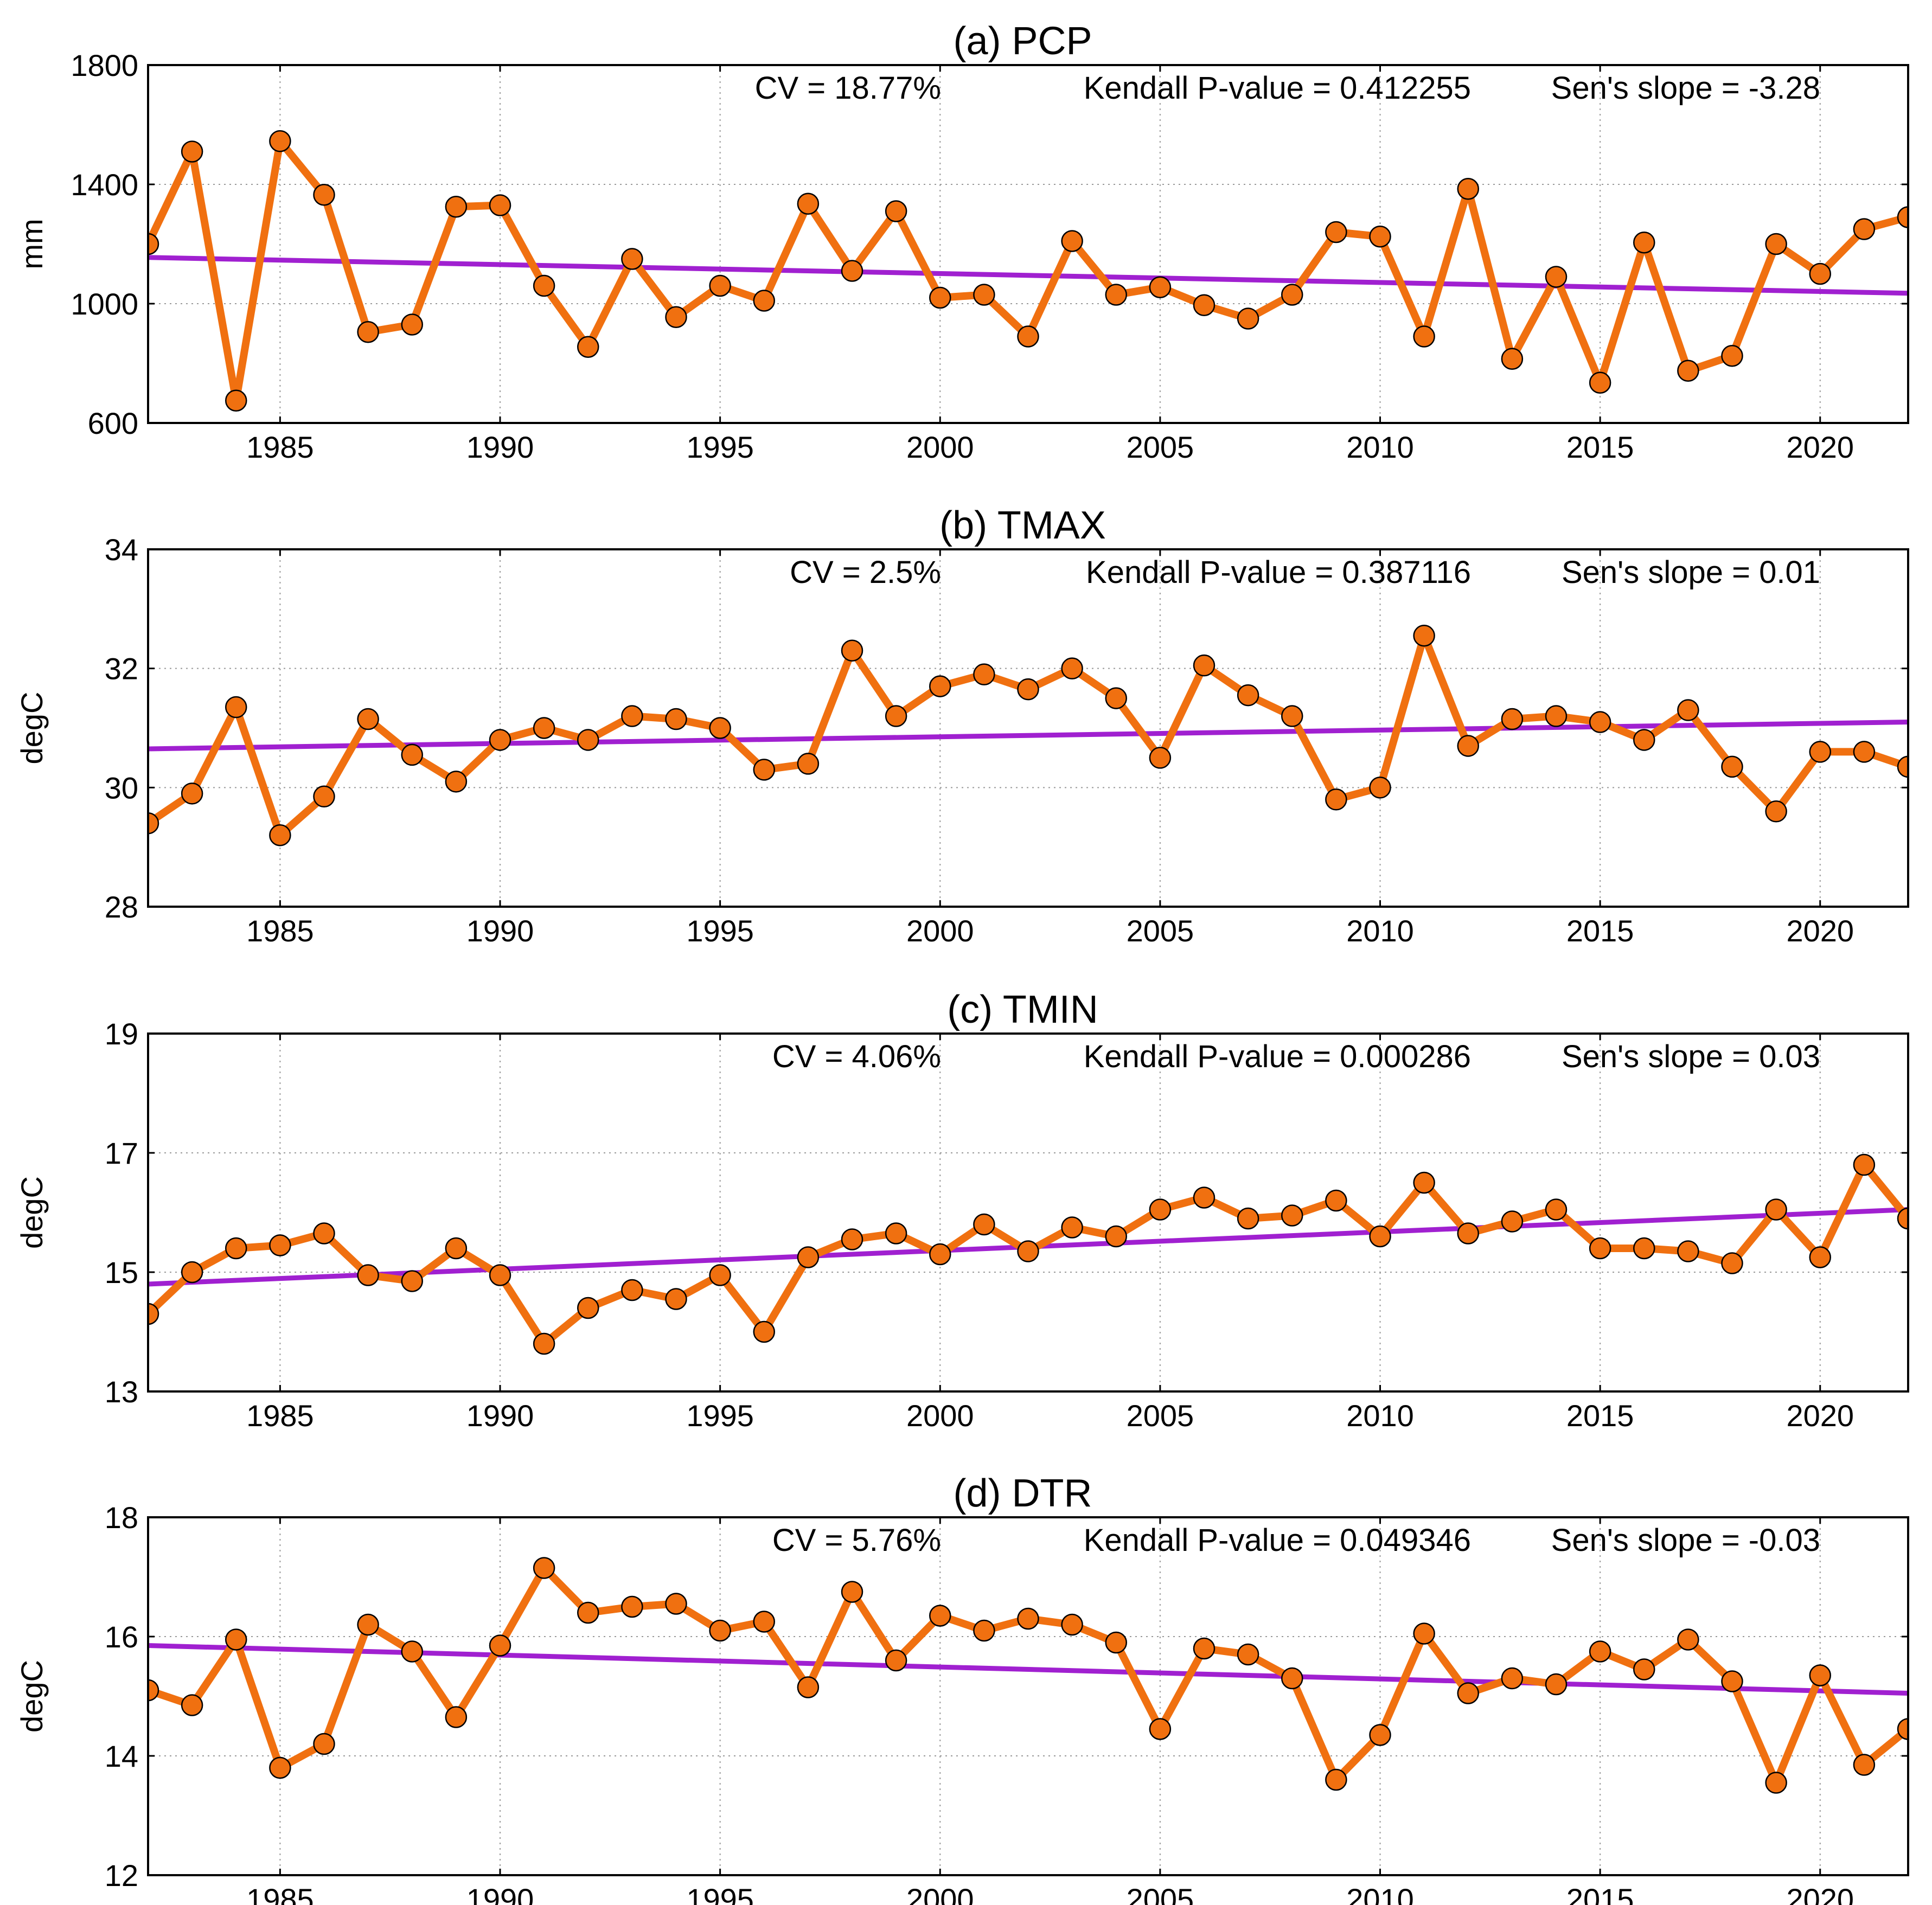 The width and height of the screenshot is (1932, 1905). What do you see at coordinates (1277, 1056) in the screenshot?
I see `kendall-annotation: Kendall P-value = 0.000286` at bounding box center [1277, 1056].